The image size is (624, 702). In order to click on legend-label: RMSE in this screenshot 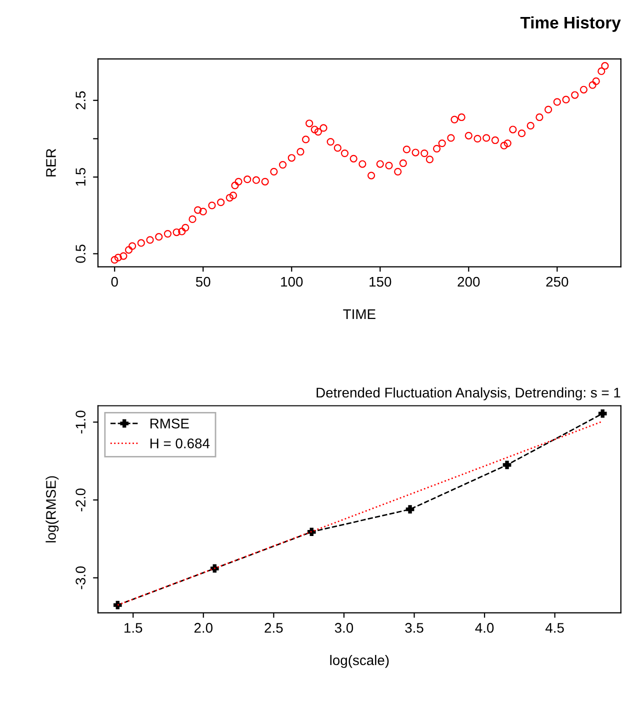, I will do `click(169, 423)`.